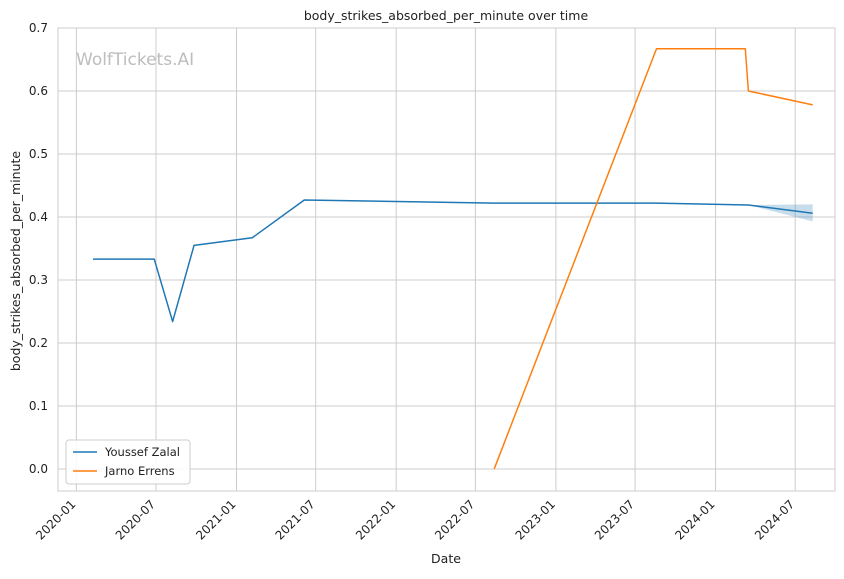 The image size is (844, 579). I want to click on legend-label-jarno-errens: Jarno Errens, so click(139, 471).